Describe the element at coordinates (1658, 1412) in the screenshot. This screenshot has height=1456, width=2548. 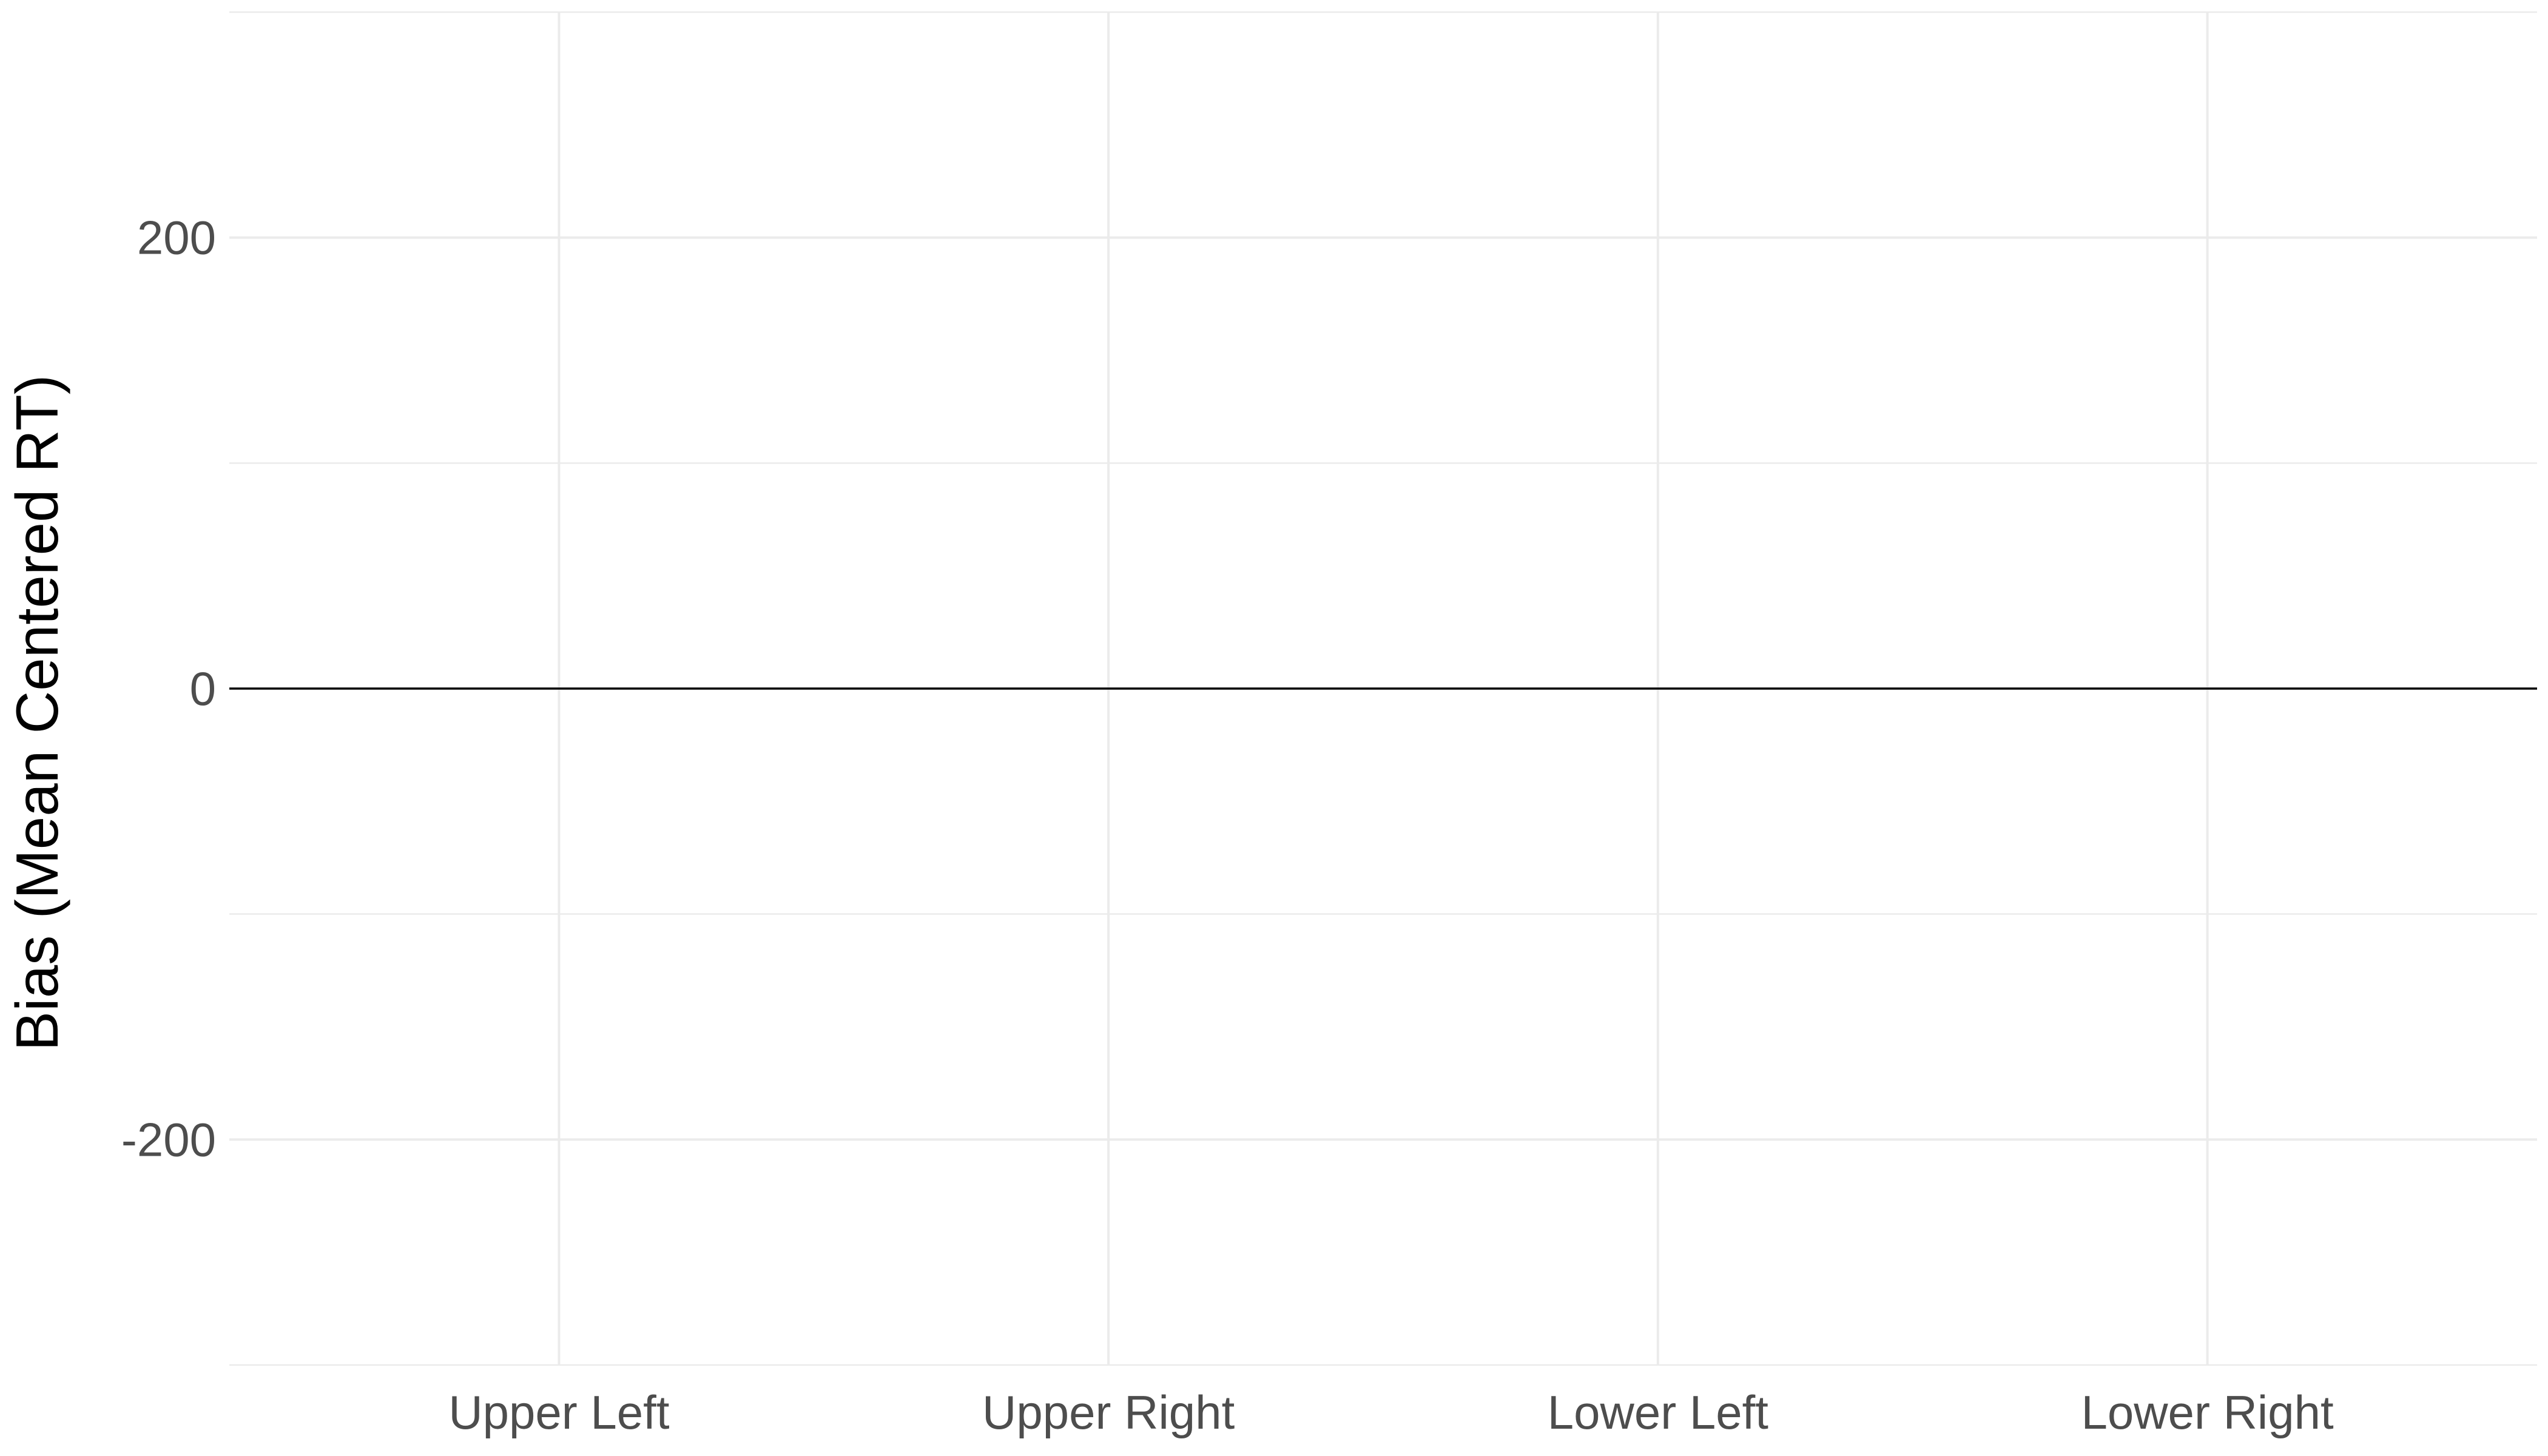
I see `x-tick-label: Lower Left` at that location.